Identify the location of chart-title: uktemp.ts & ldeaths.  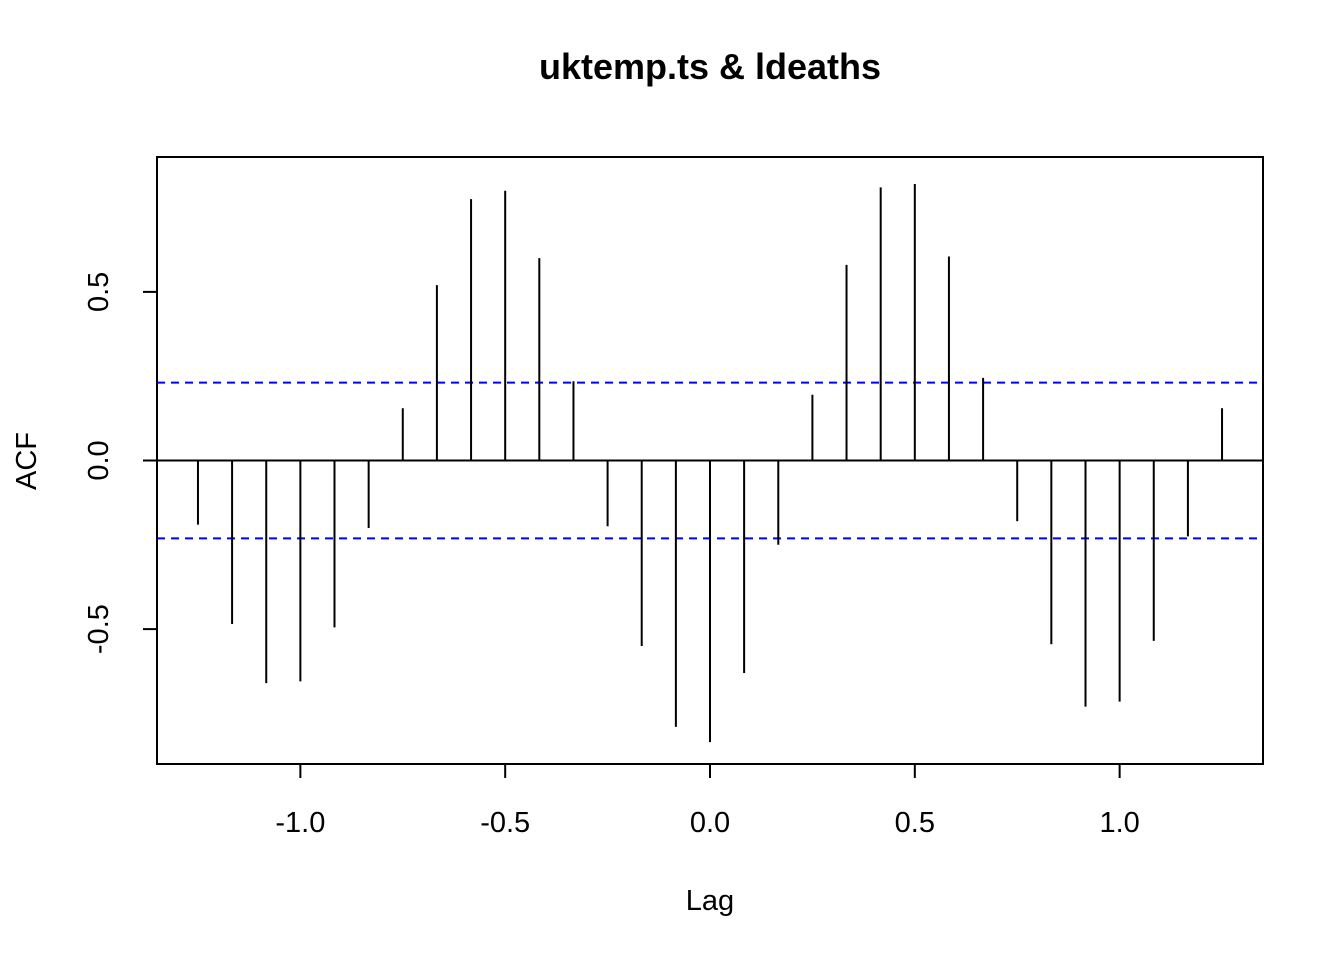
(710, 66).